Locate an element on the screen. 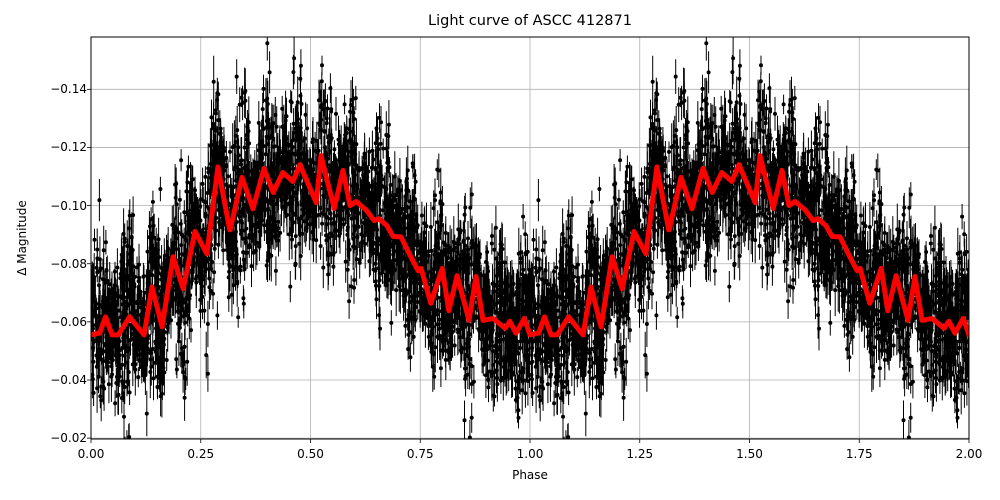 The image size is (1000, 500). y-tick-label: −0.08 is located at coordinates (68, 263).